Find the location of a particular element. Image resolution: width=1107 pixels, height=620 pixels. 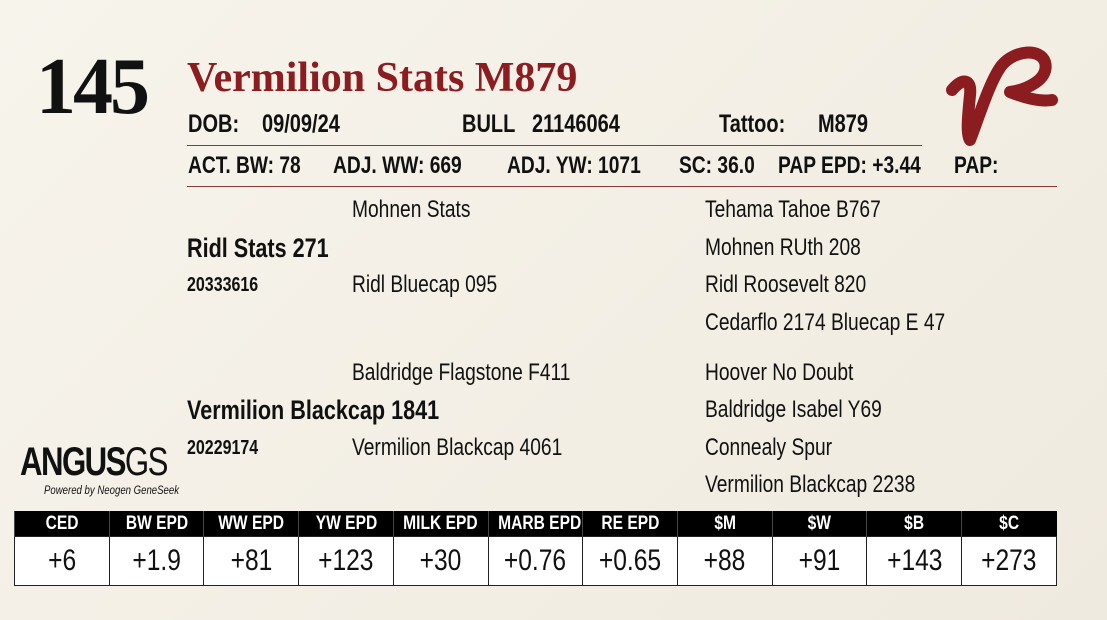

epd-value: +6 is located at coordinates (62, 561).